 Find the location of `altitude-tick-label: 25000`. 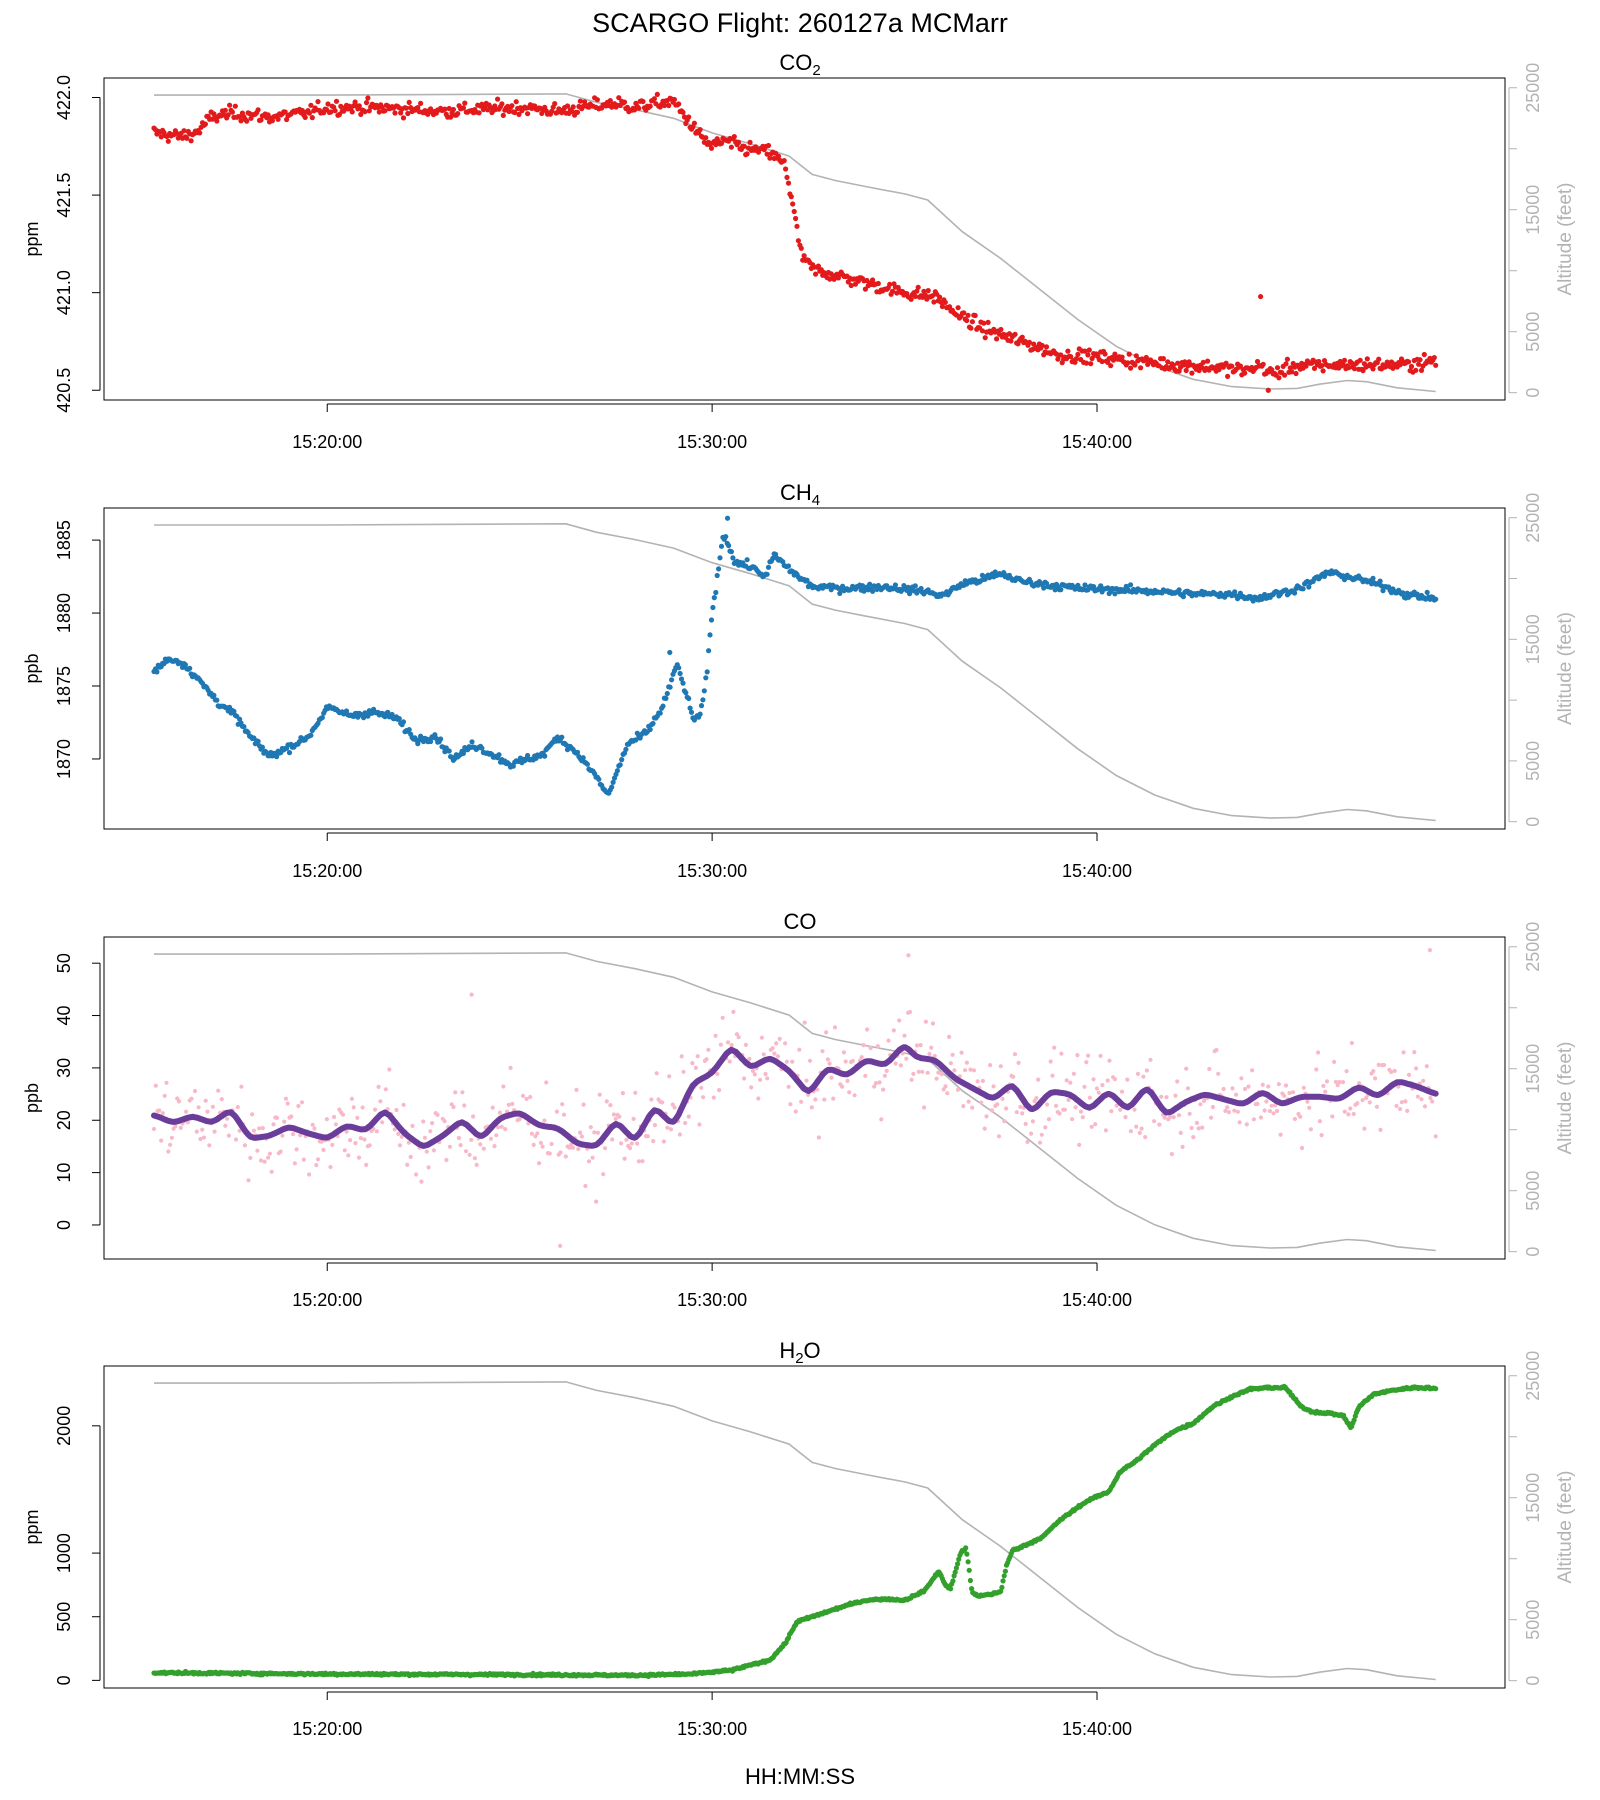

altitude-tick-label: 25000 is located at coordinates (1533, 518).